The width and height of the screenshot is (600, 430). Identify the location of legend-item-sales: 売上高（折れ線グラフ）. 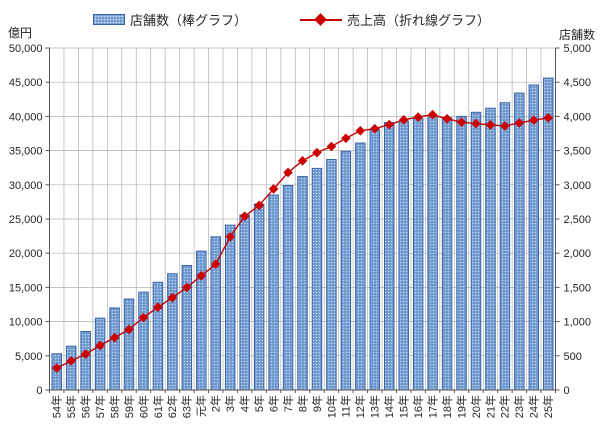
(395, 19).